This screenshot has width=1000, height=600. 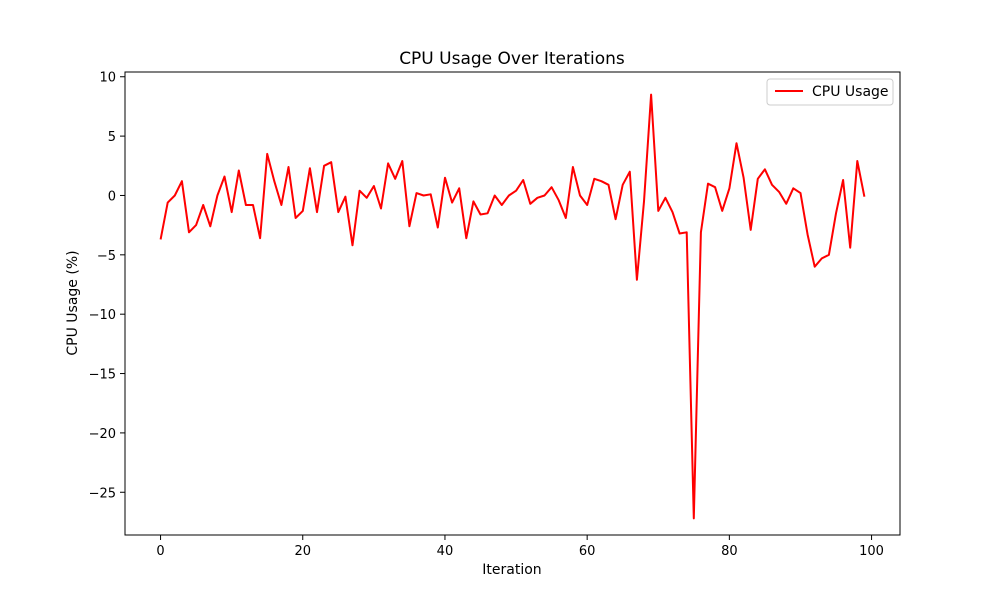 What do you see at coordinates (112, 196) in the screenshot?
I see `y-tick-label: 0` at bounding box center [112, 196].